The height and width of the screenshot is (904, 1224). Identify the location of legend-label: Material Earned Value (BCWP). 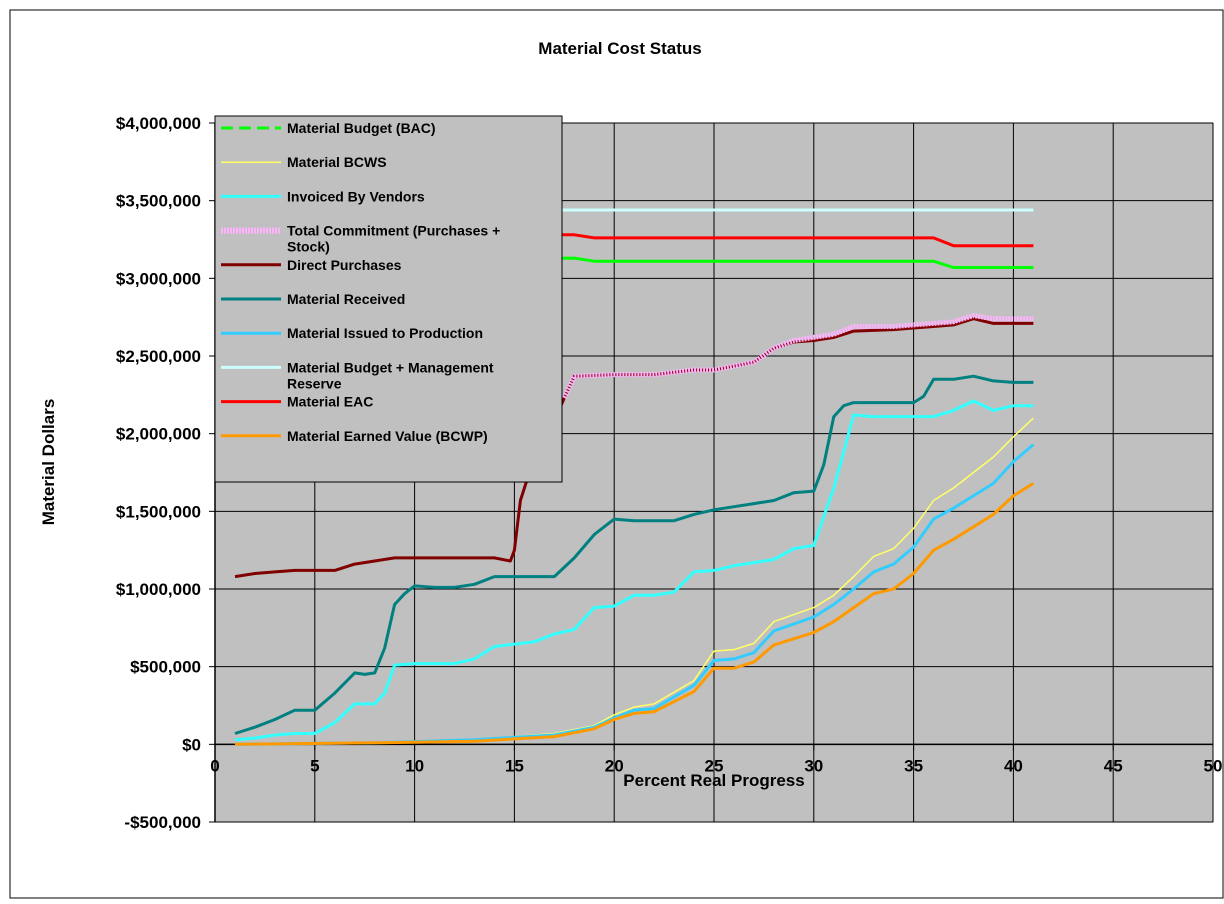
(387, 436).